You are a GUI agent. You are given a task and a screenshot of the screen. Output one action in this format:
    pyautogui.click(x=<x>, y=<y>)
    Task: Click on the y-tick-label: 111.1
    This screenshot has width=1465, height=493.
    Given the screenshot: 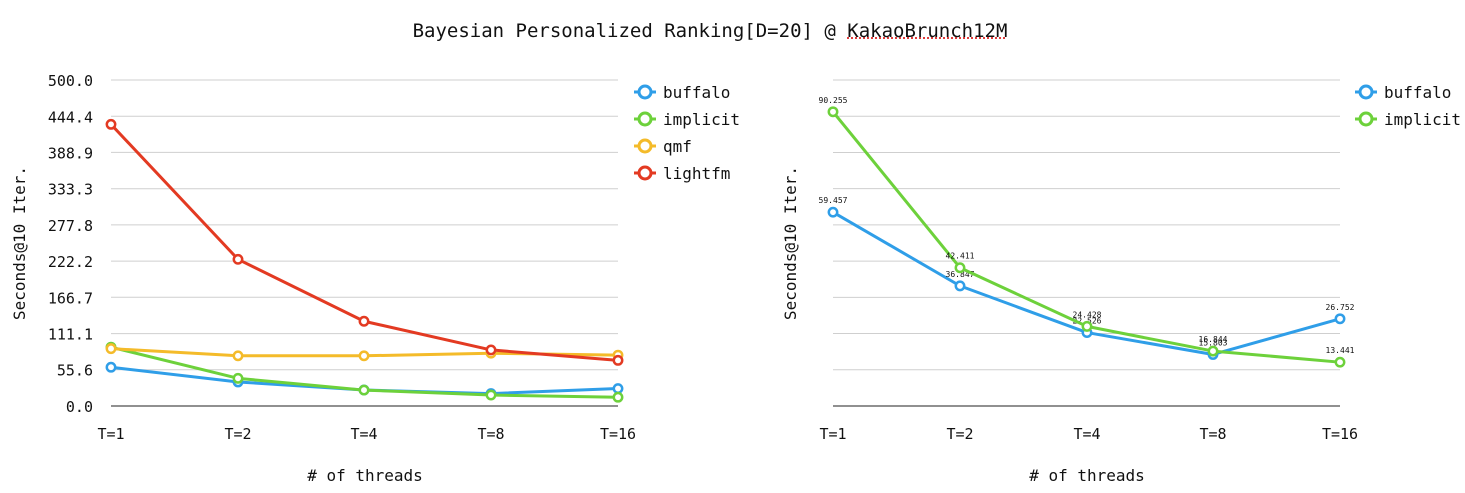 What is the action you would take?
    pyautogui.click(x=70, y=335)
    